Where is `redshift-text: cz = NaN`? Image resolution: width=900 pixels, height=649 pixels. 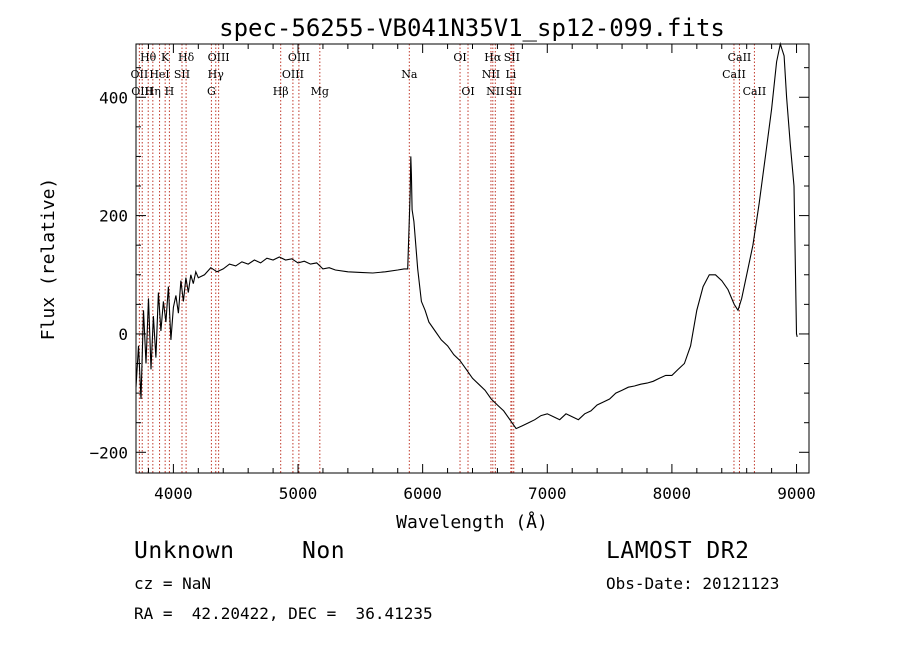
redshift-text: cz = NaN is located at coordinates (173, 583).